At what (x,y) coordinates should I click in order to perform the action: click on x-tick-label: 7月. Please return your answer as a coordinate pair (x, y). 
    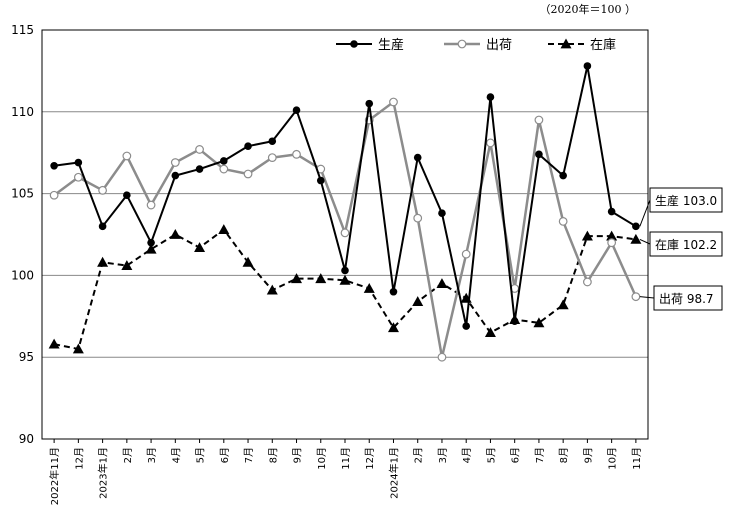
    Looking at the image, I should click on (249, 455).